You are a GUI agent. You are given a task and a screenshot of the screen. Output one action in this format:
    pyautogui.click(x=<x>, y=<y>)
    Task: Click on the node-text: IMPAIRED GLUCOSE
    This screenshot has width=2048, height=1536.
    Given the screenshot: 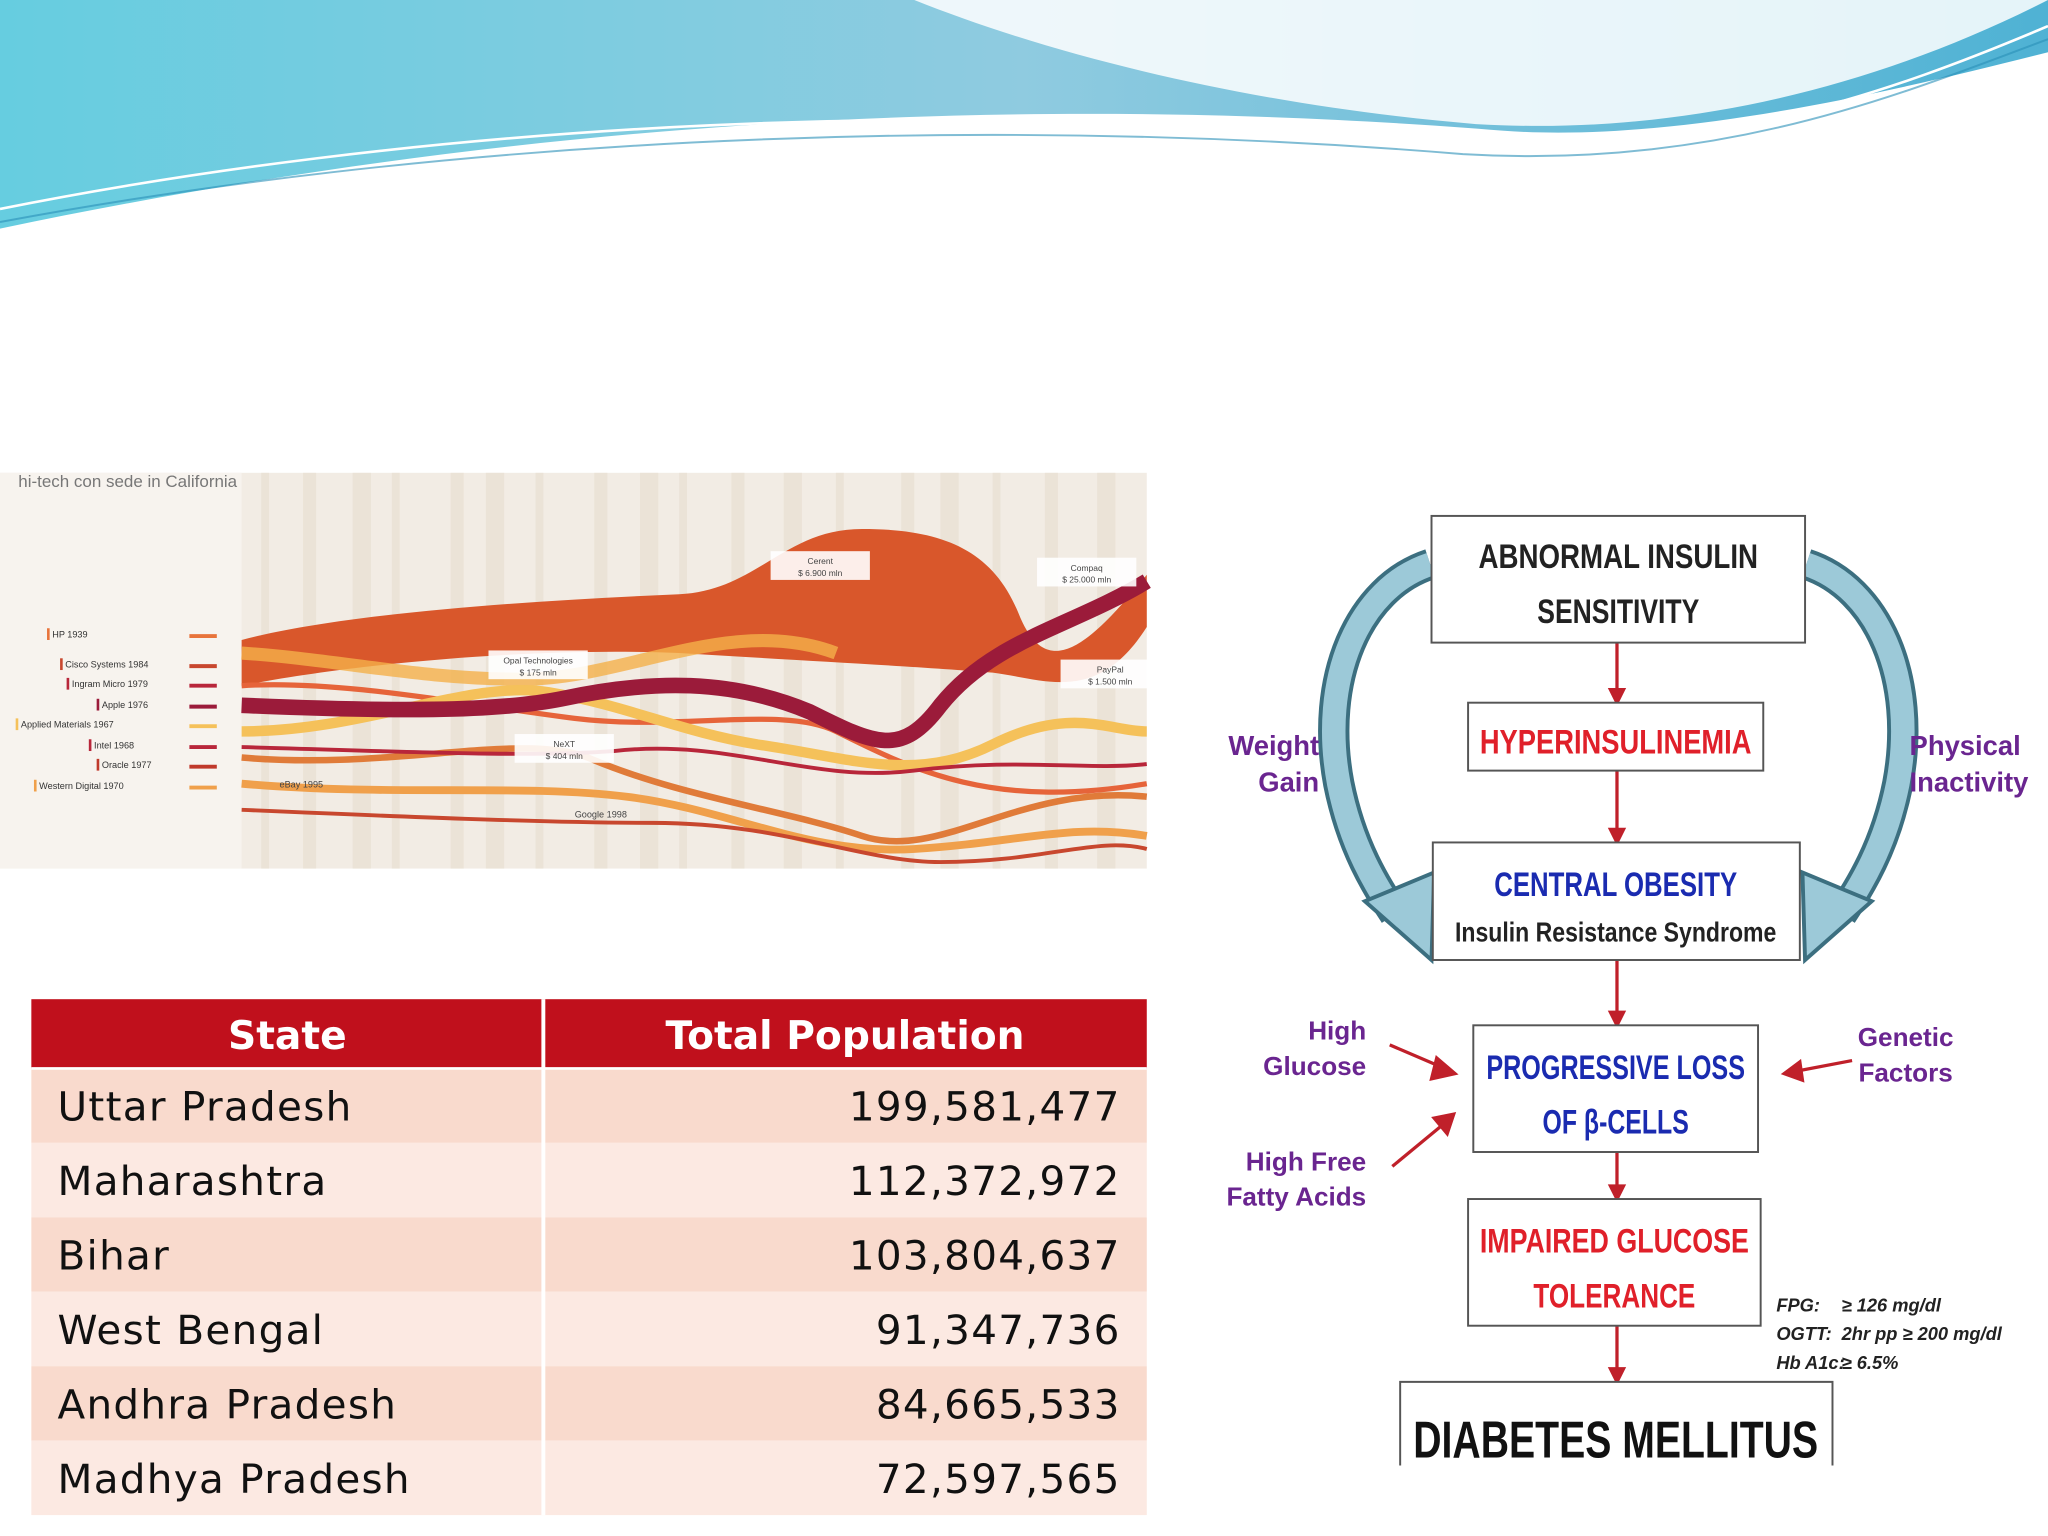 What is the action you would take?
    pyautogui.click(x=1614, y=1242)
    